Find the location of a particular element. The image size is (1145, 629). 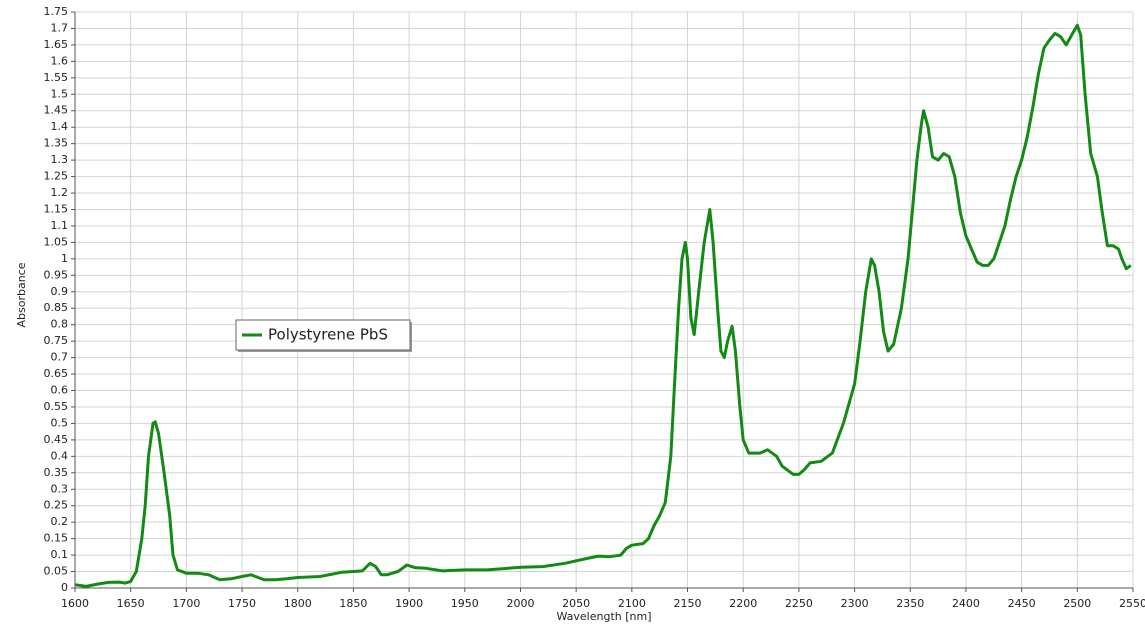

y-tick-label: 0.45 is located at coordinates (56, 439).